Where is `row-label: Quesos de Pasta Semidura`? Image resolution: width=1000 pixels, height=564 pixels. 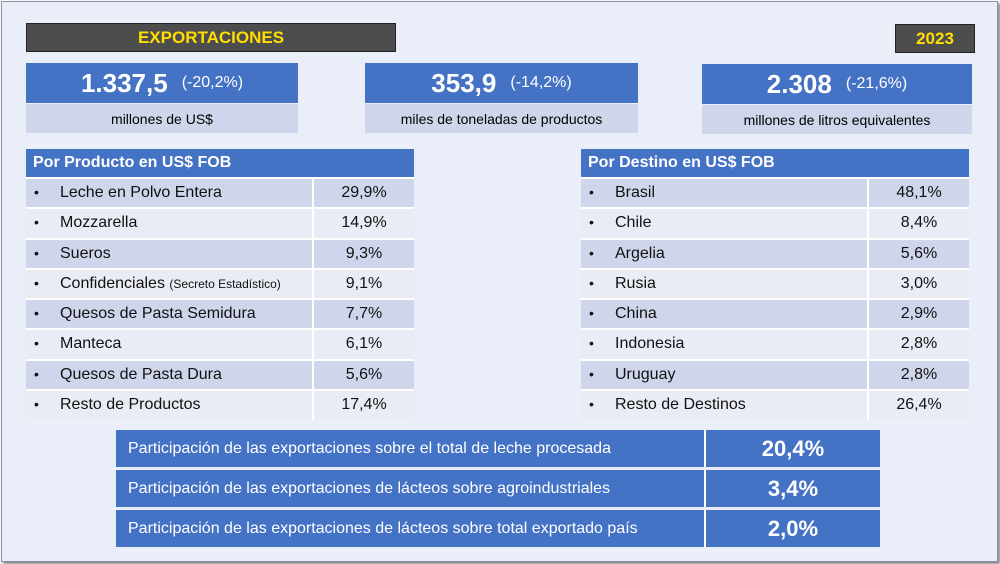
row-label: Quesos de Pasta Semidura is located at coordinates (158, 314).